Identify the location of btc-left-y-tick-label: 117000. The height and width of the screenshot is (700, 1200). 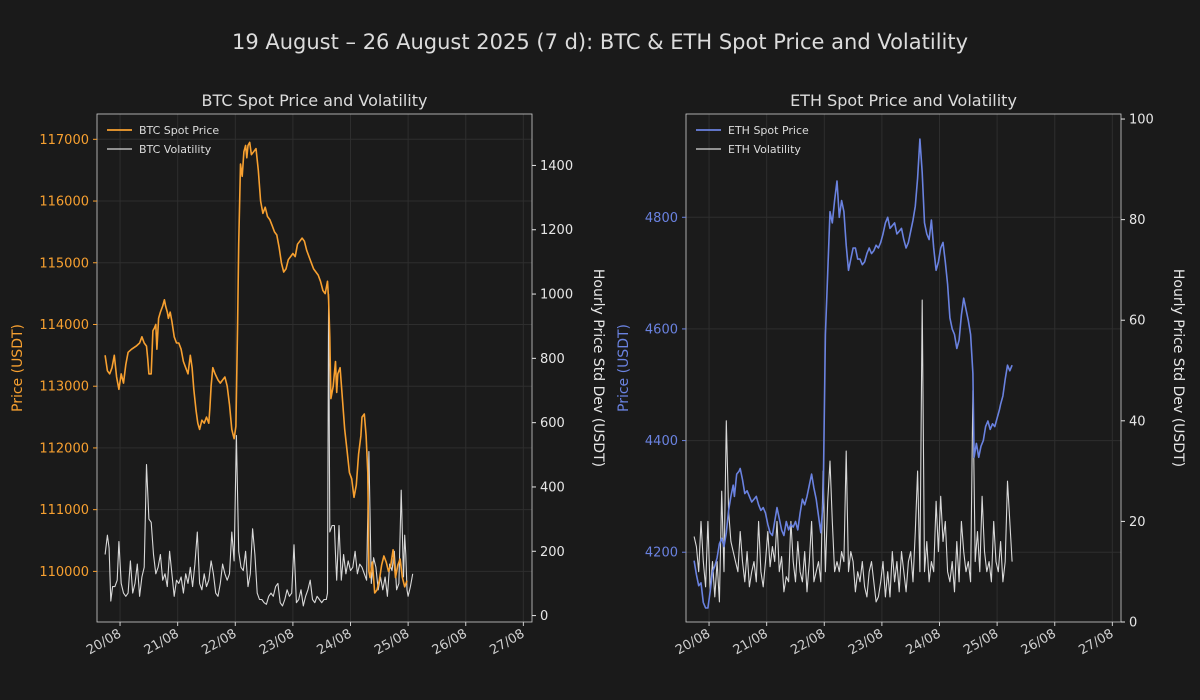
(64, 140).